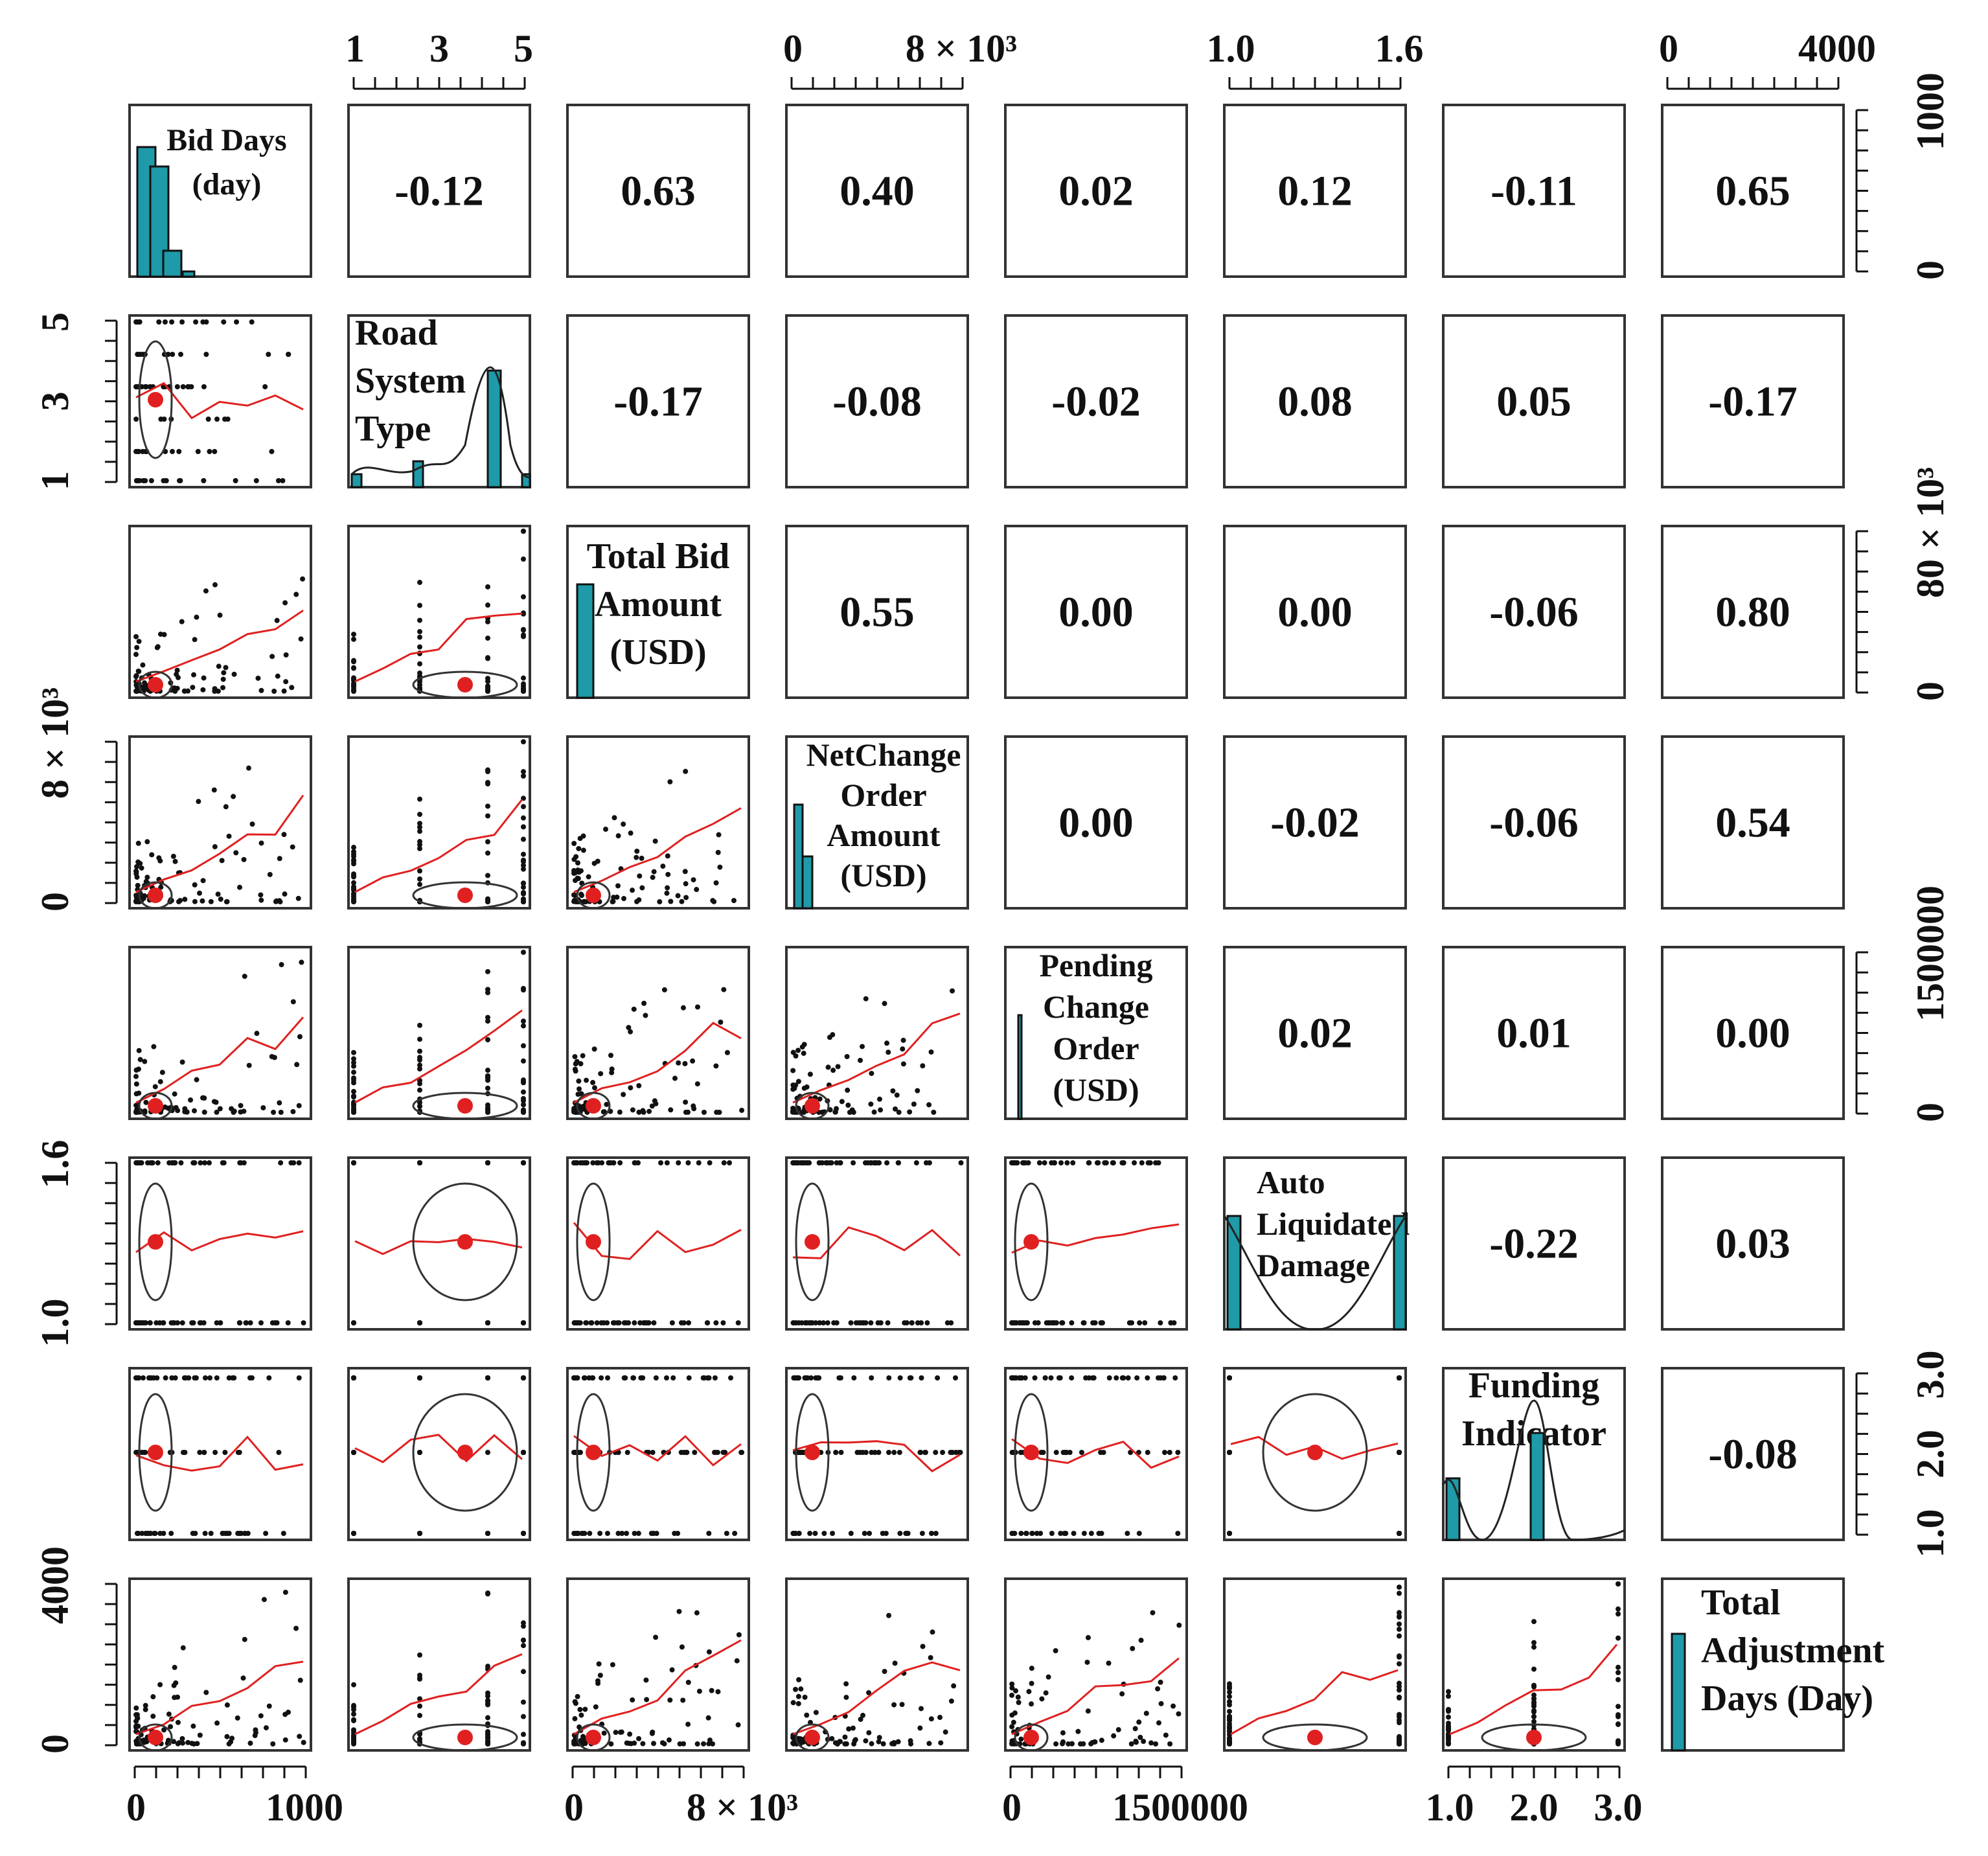 The width and height of the screenshot is (1988, 1856). Describe the element at coordinates (742, 1807) in the screenshot. I see `axis-tick-label: 8 × 10³` at that location.